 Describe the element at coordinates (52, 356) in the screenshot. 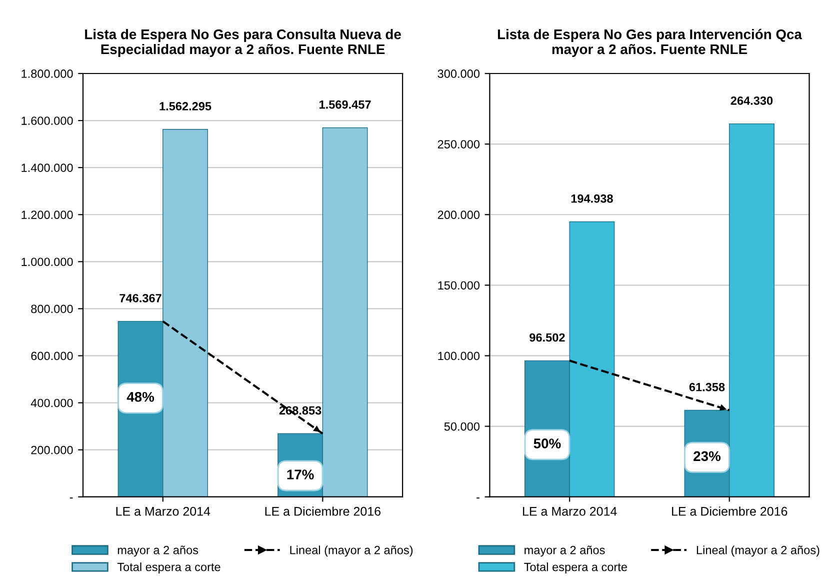

I see `y-tick-label: 600.000` at that location.